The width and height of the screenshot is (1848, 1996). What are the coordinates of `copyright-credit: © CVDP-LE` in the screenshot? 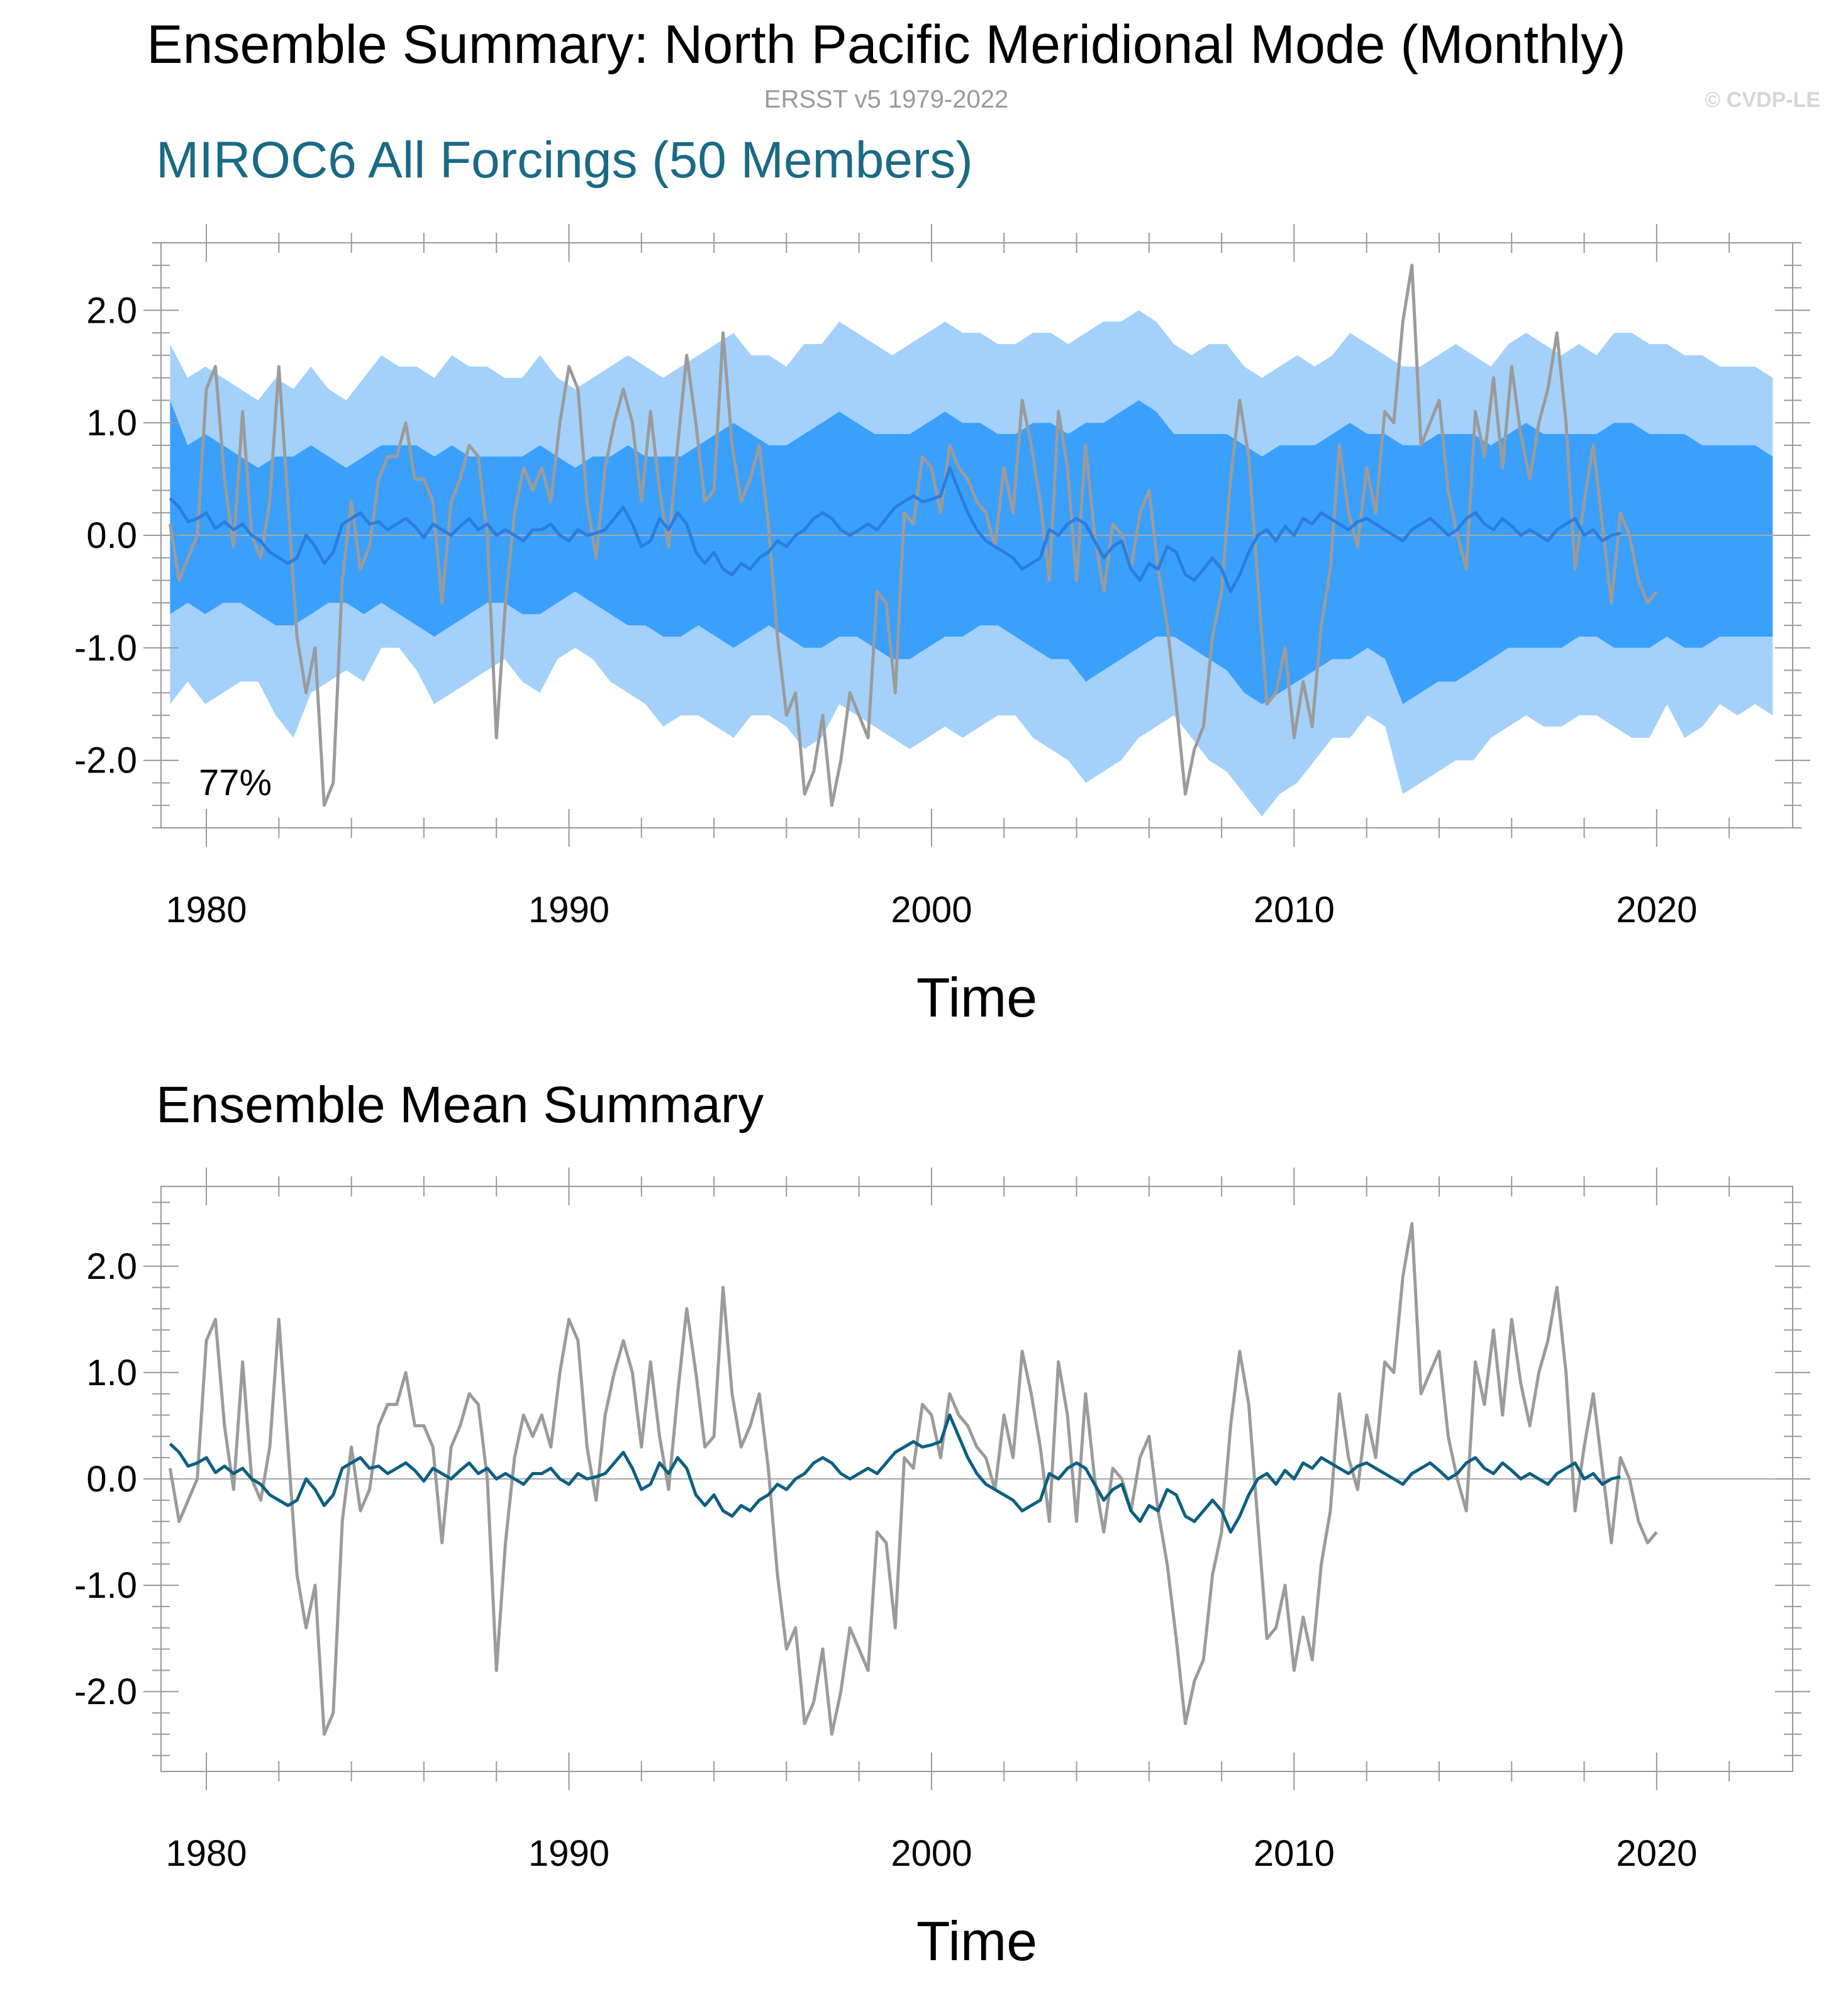 It's located at (1762, 100).